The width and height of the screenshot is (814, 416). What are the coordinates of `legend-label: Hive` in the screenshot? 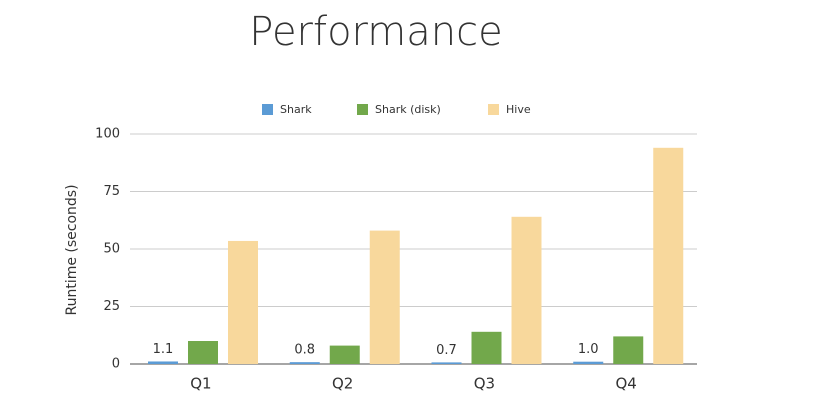 It's located at (518, 109).